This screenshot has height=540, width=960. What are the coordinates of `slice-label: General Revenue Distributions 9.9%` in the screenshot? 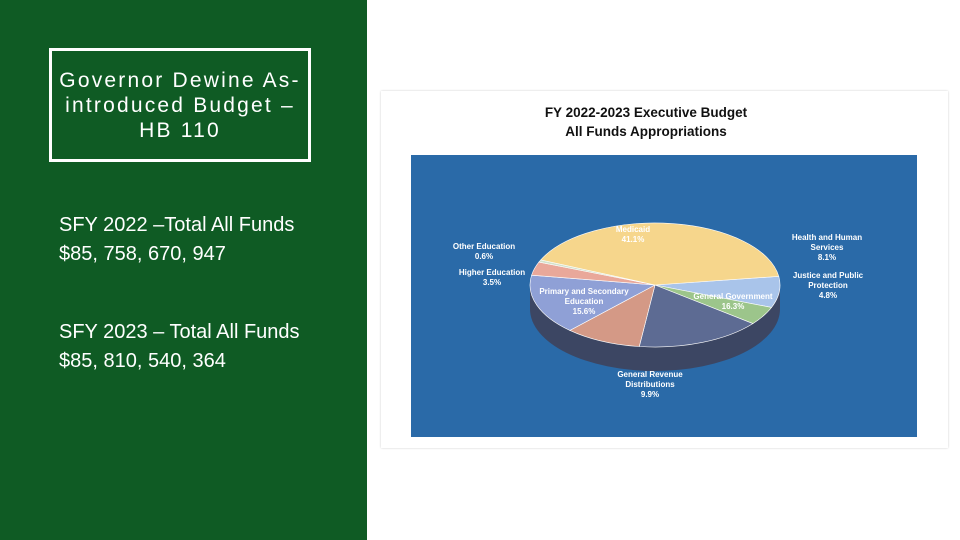 It's located at (650, 385).